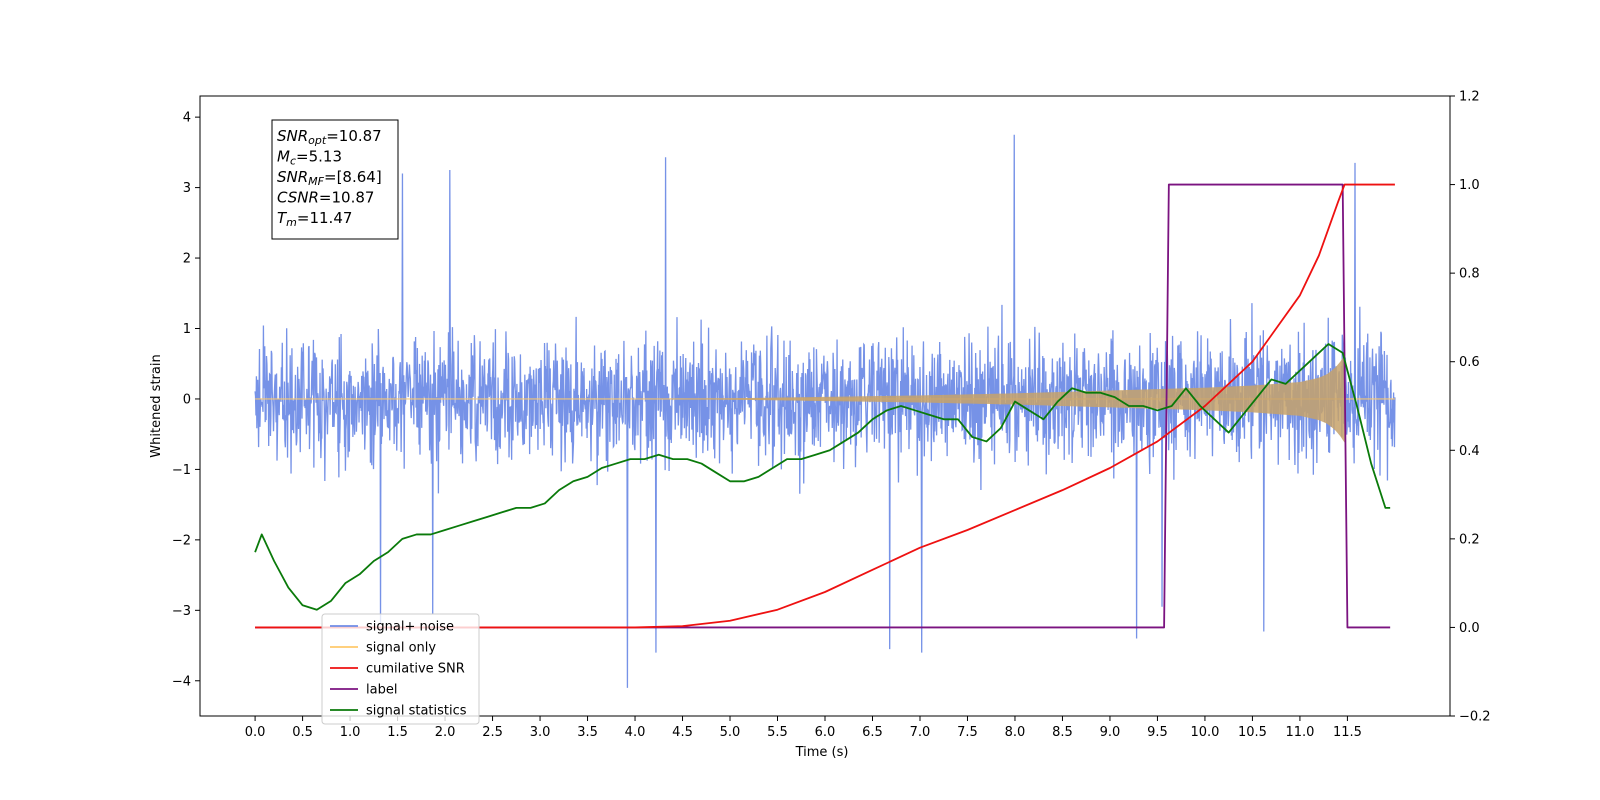 Image resolution: width=1600 pixels, height=800 pixels. What do you see at coordinates (401, 648) in the screenshot?
I see `legend-label: signal only` at bounding box center [401, 648].